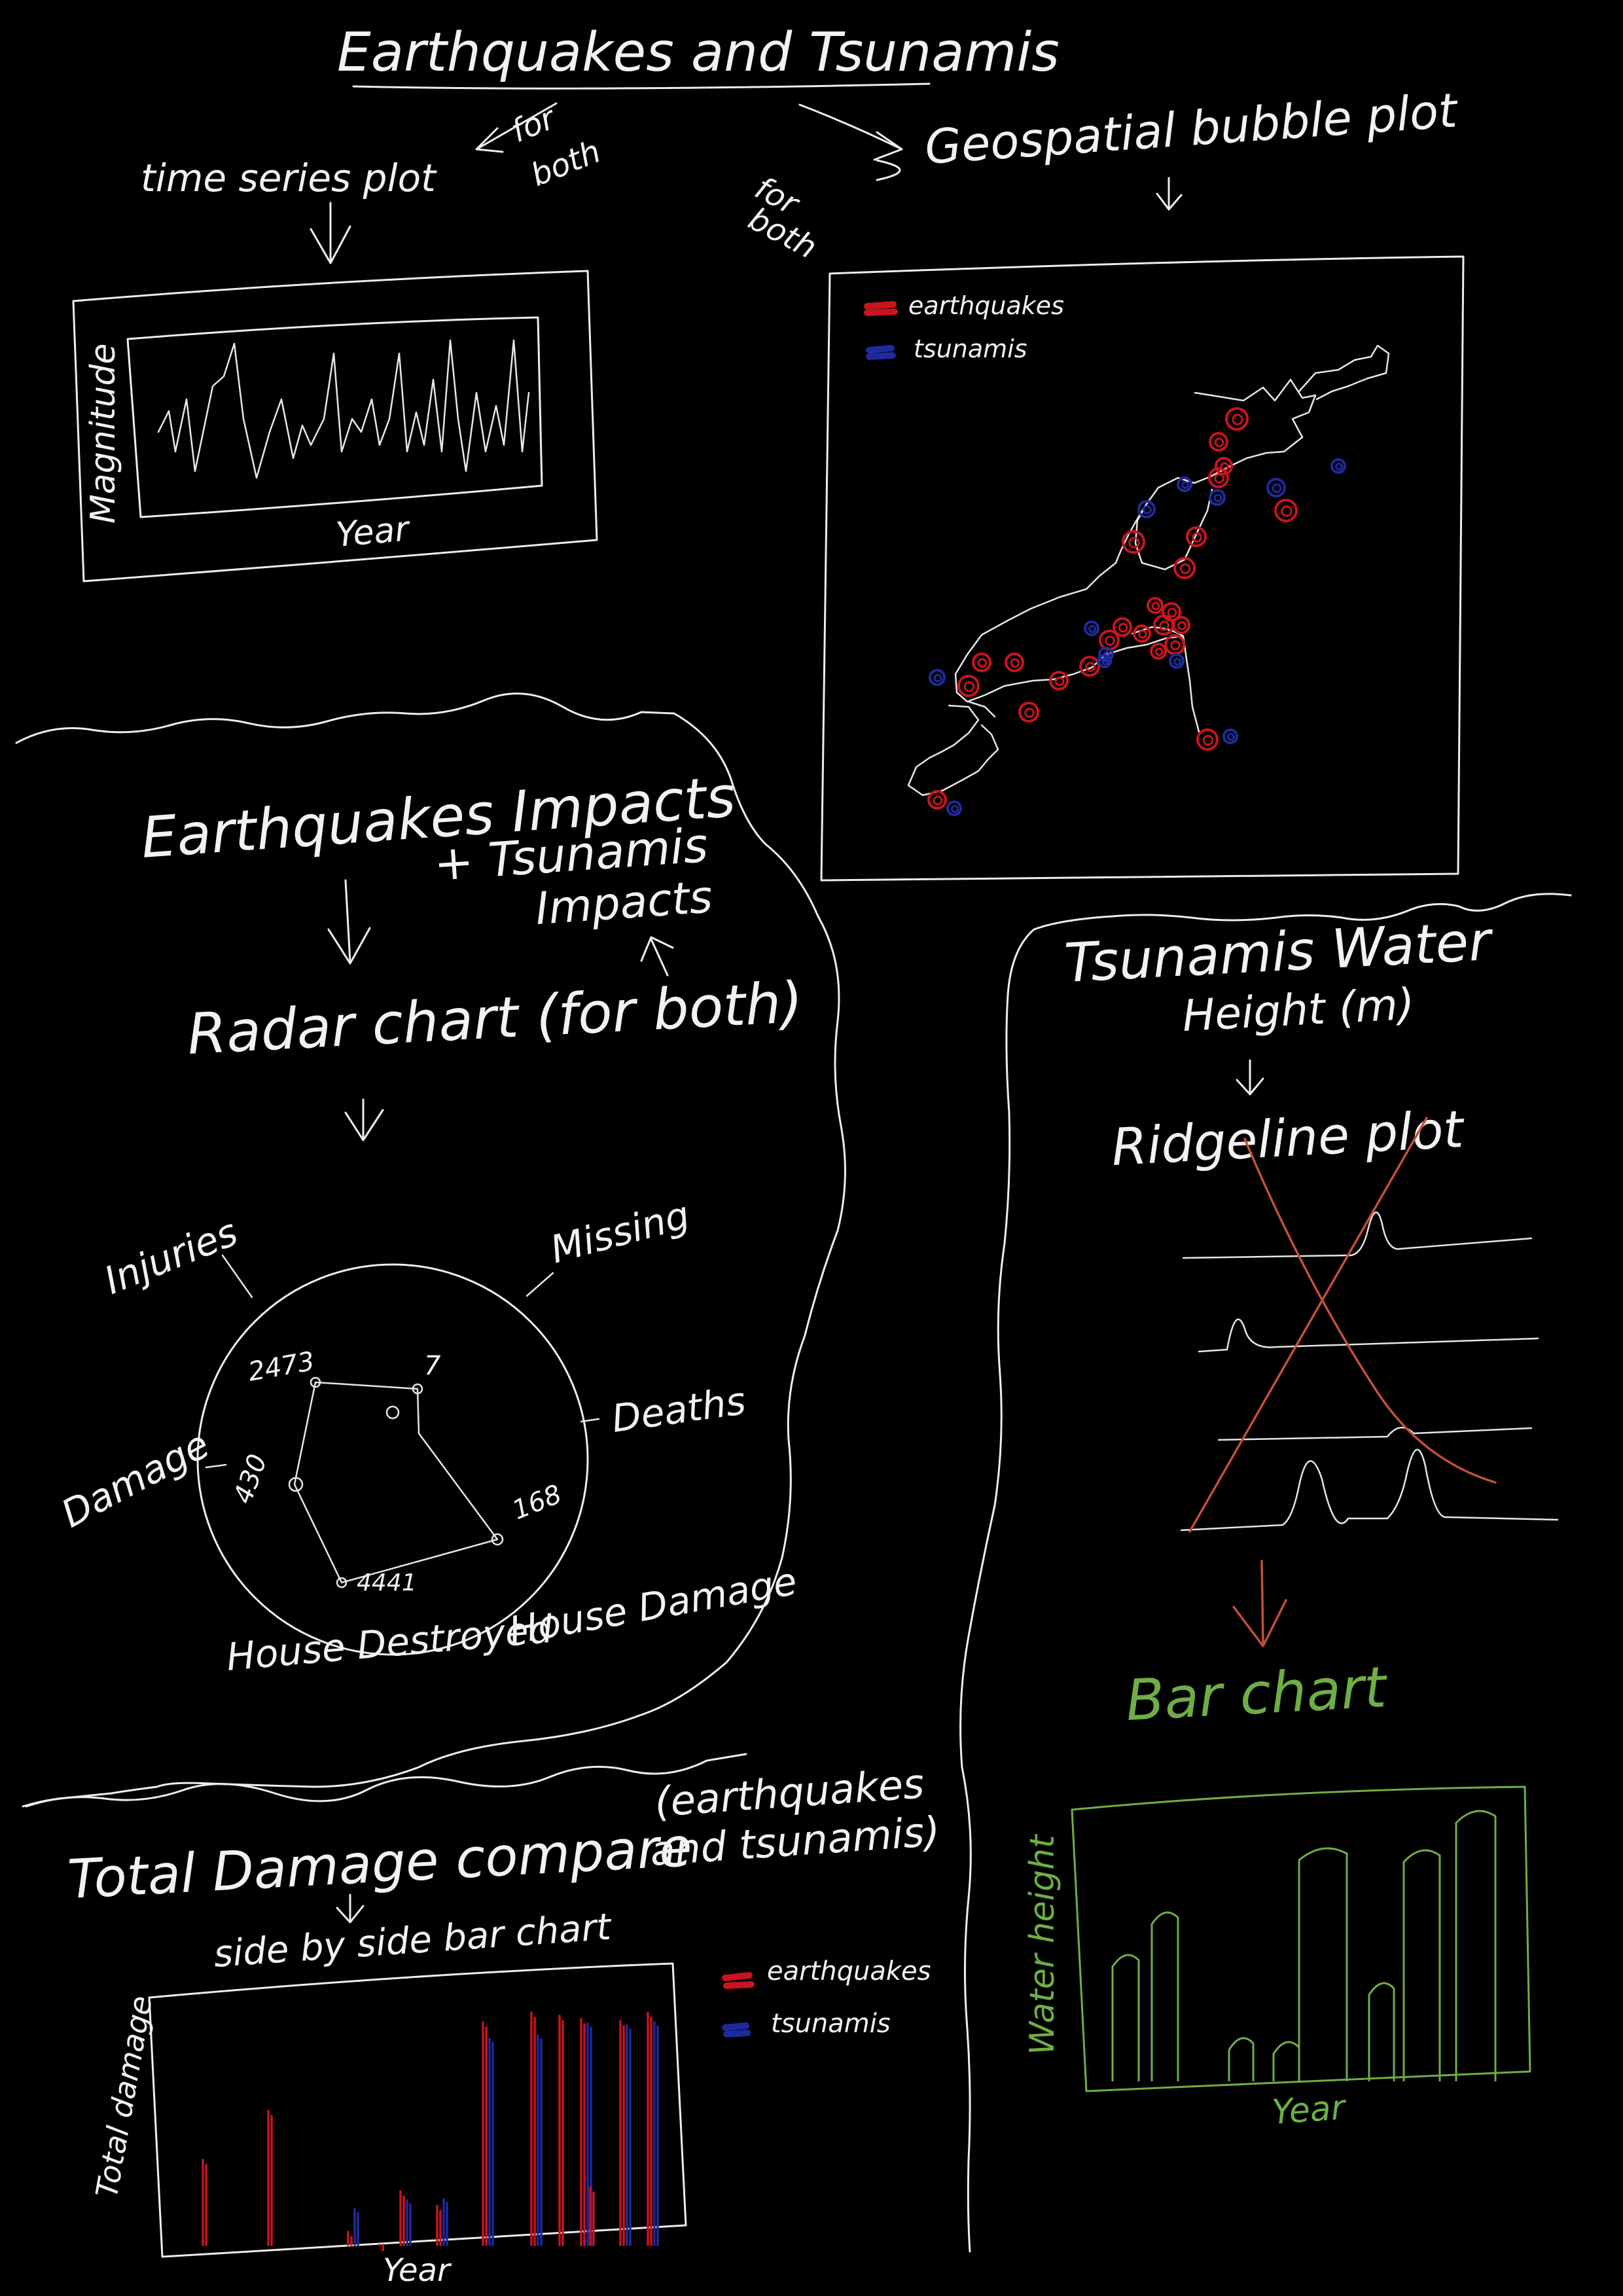  What do you see at coordinates (386, 1781) in the screenshot?
I see `divider-bottom` at bounding box center [386, 1781].